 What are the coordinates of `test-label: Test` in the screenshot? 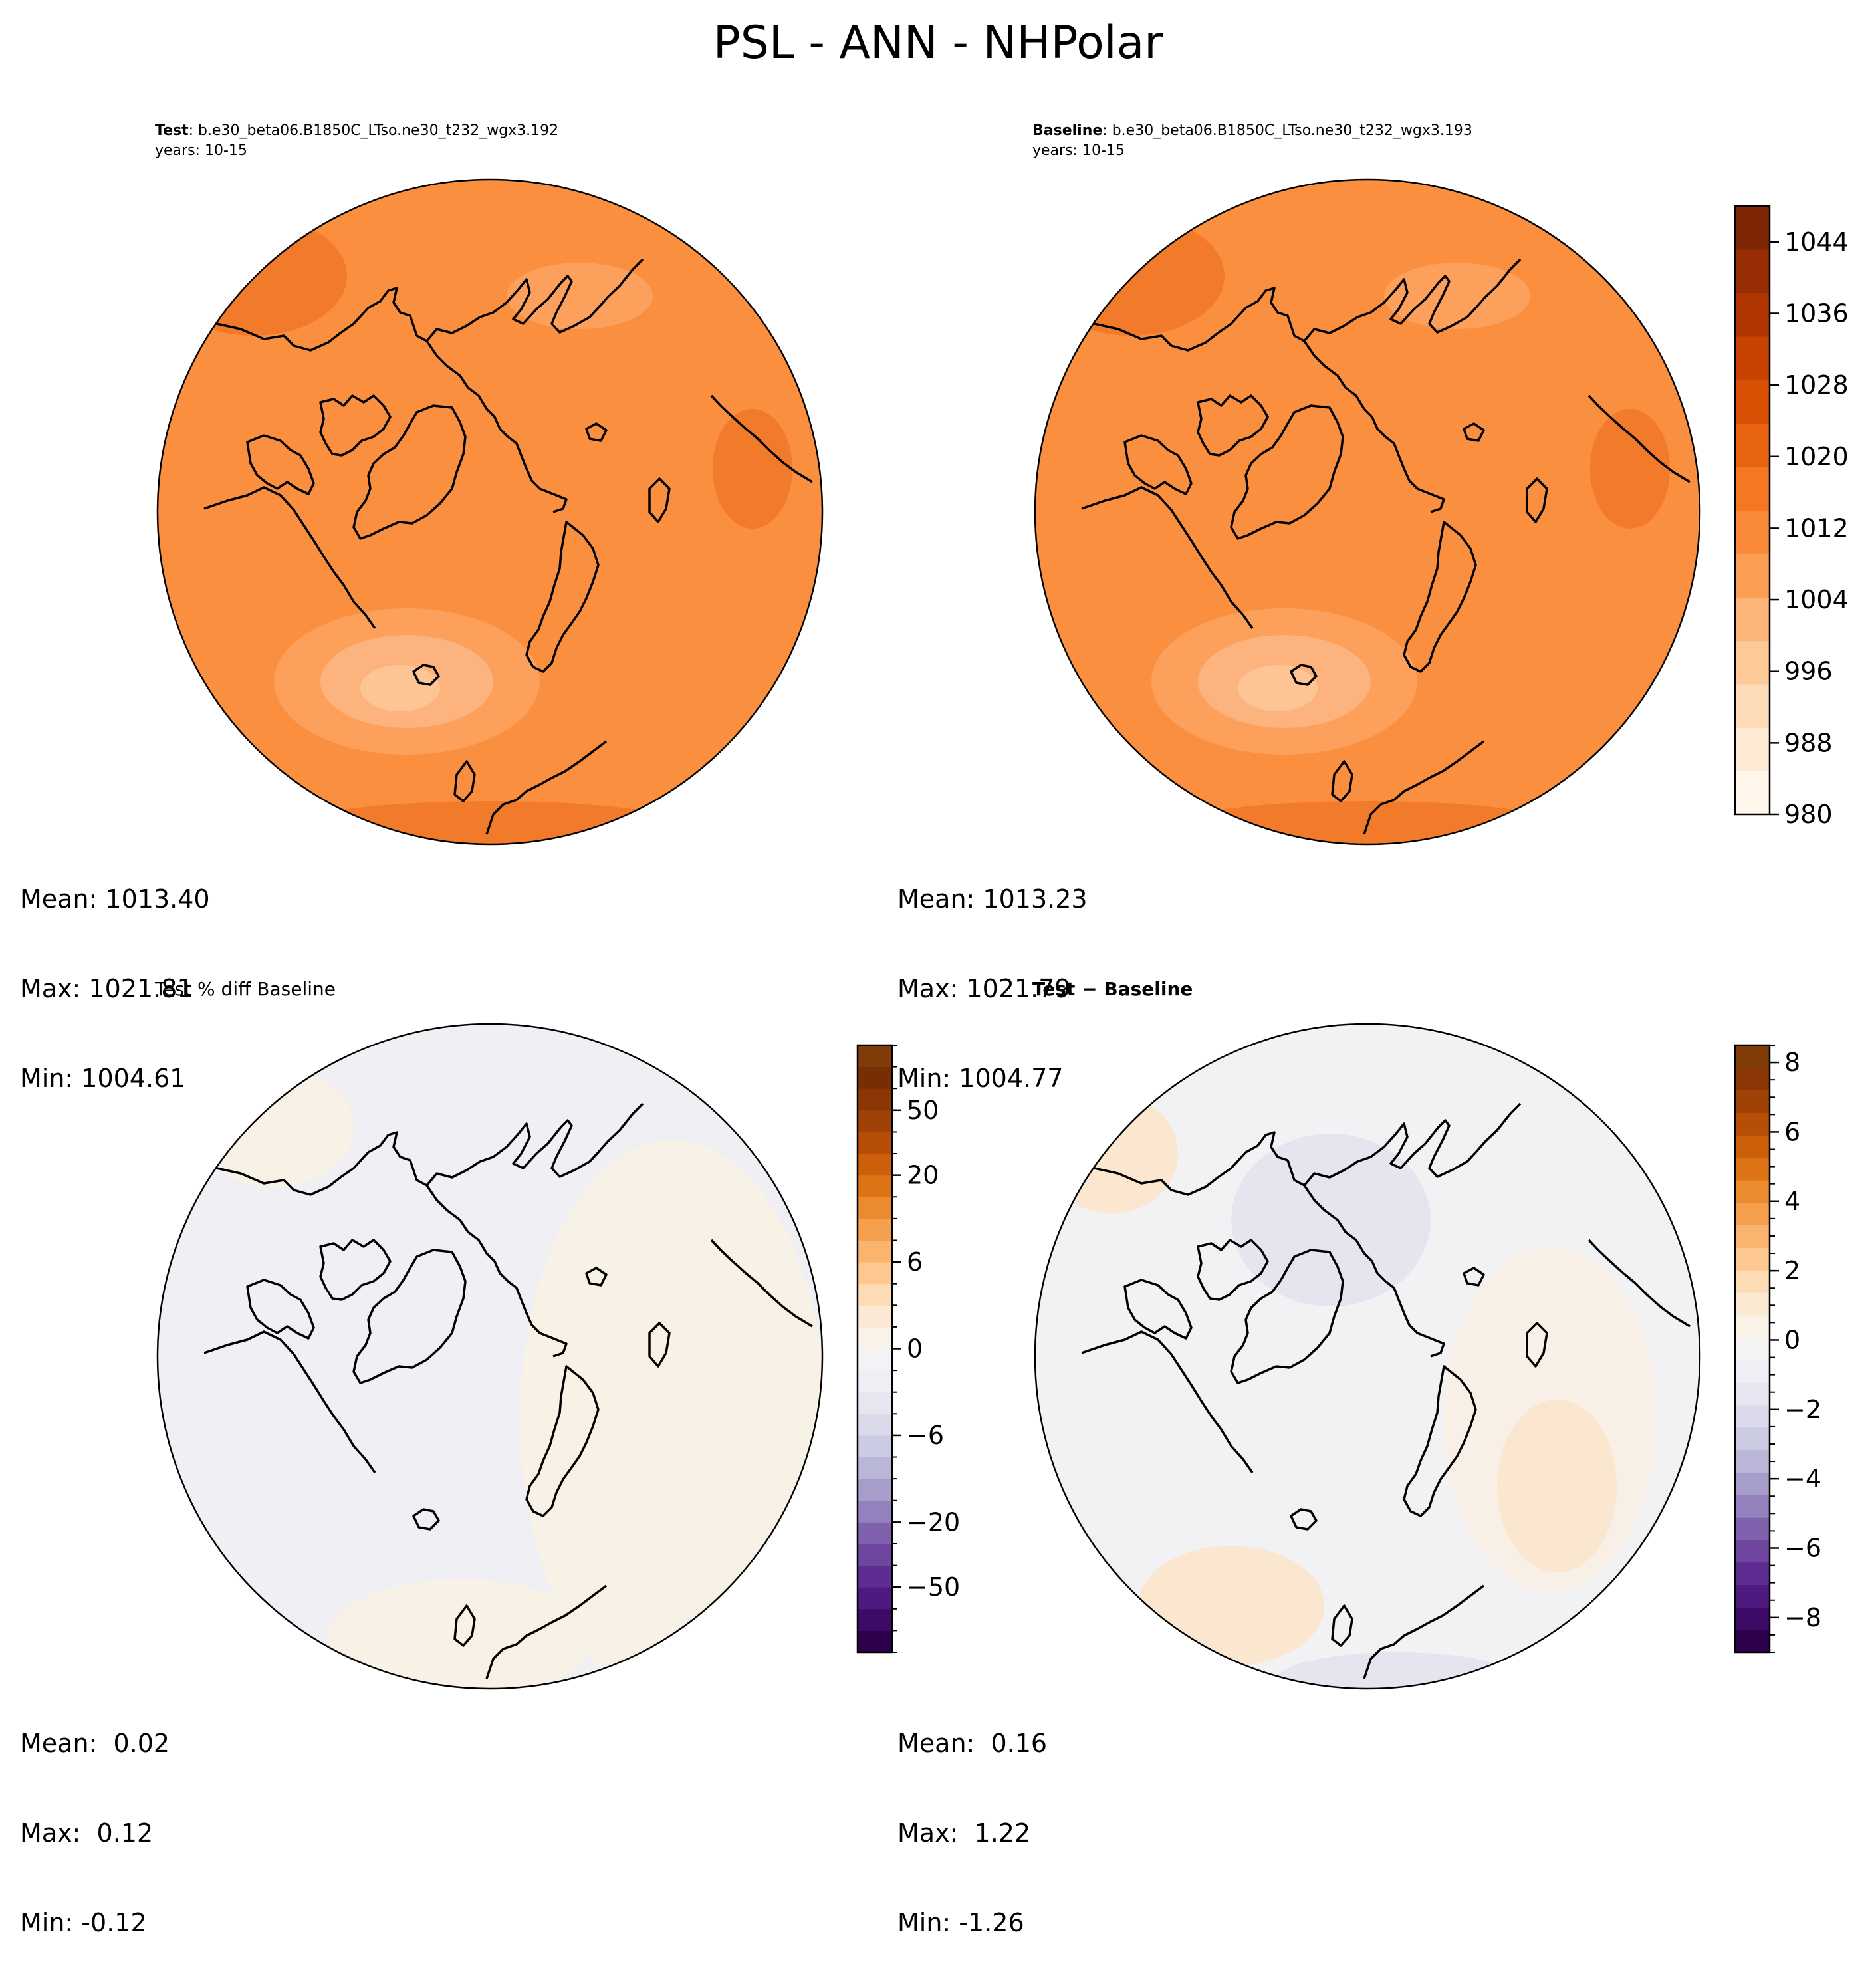 It's located at (172, 130).